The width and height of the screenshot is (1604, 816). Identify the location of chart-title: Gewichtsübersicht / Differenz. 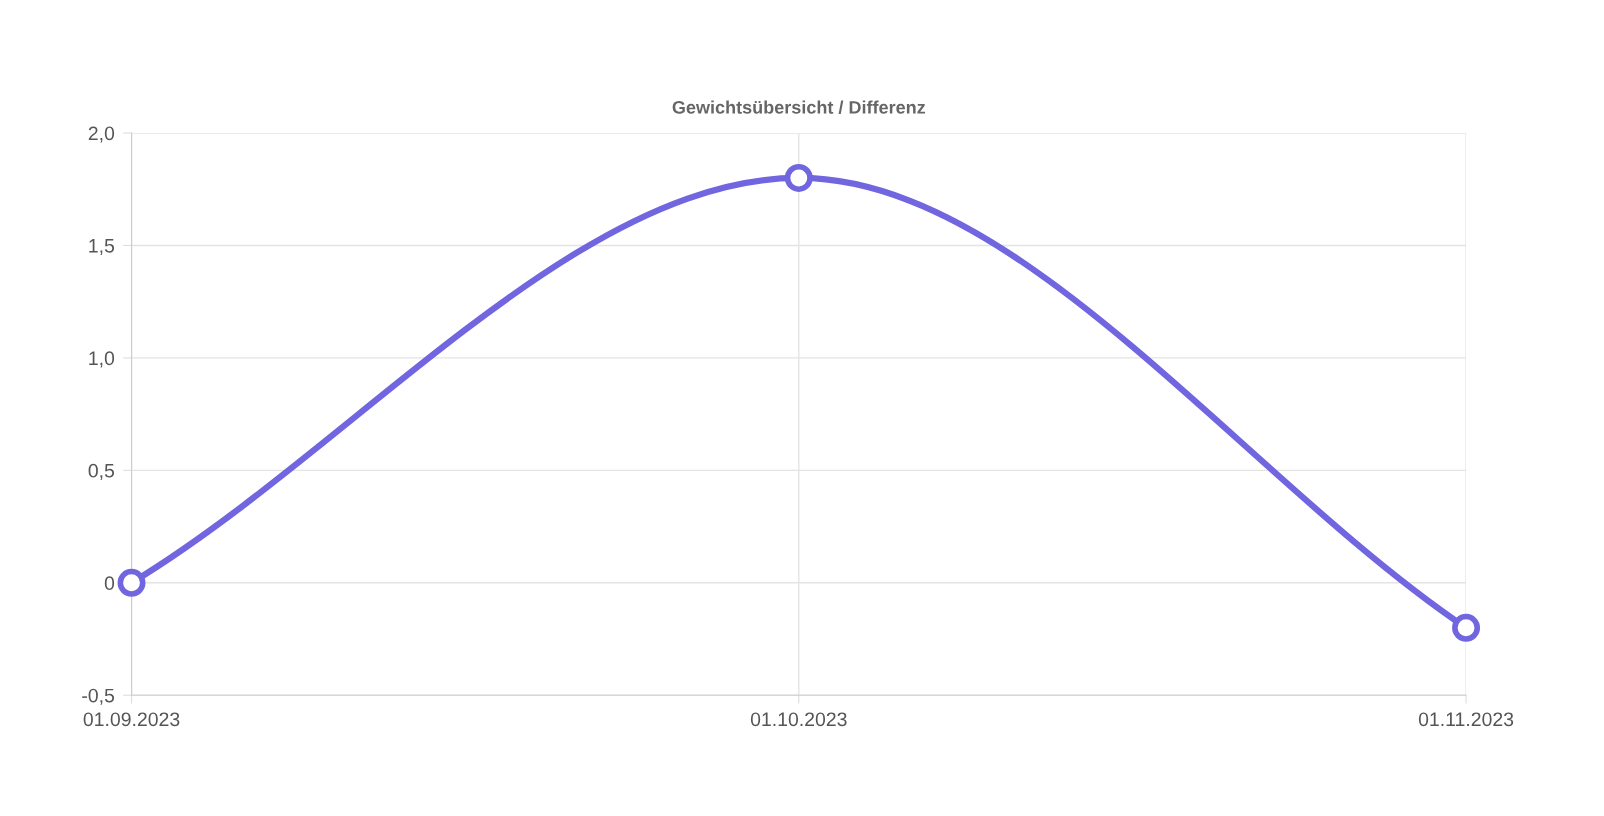
(799, 107).